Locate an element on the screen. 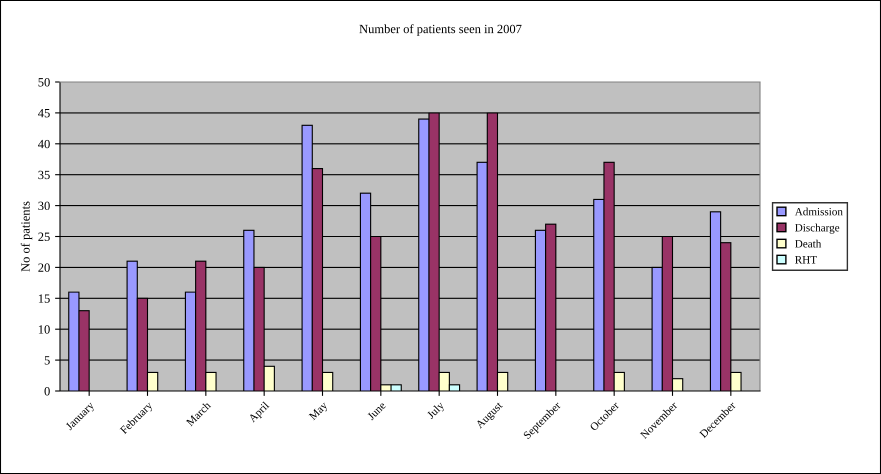 The image size is (881, 474). y-tick-label: 15 is located at coordinates (44, 298).